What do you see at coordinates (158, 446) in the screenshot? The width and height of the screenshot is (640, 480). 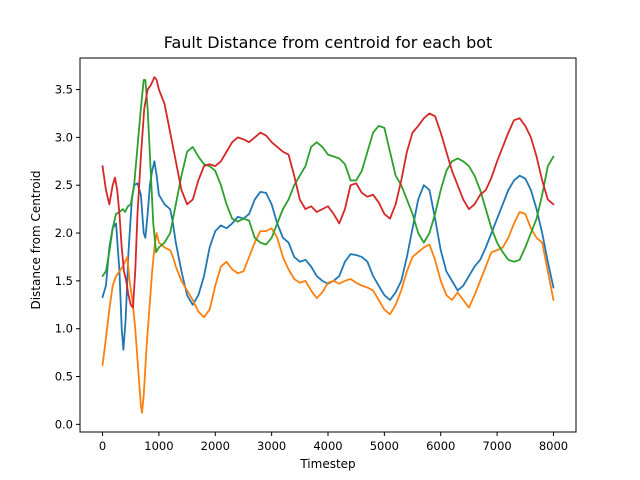 I see `x-tick-label: 1000` at bounding box center [158, 446].